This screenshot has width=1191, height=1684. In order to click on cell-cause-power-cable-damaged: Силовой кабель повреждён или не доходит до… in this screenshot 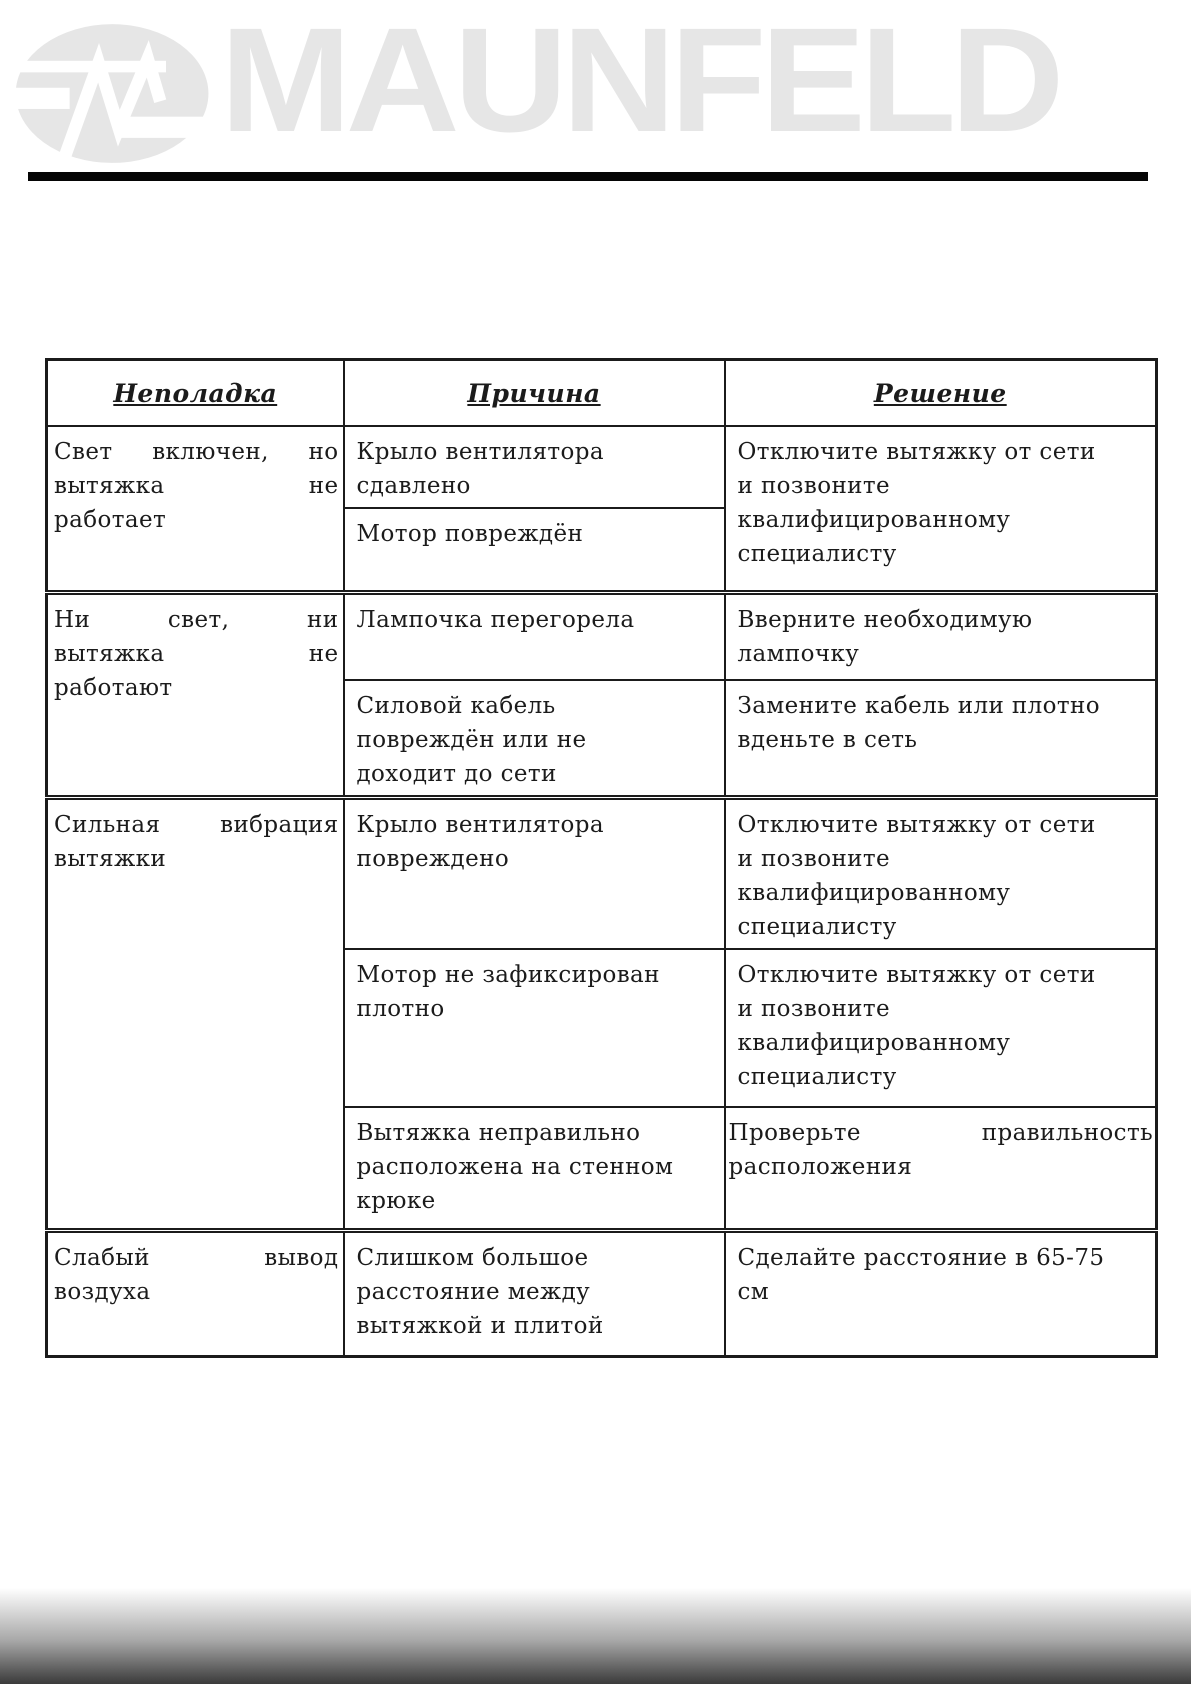, I will do `click(534, 739)`.